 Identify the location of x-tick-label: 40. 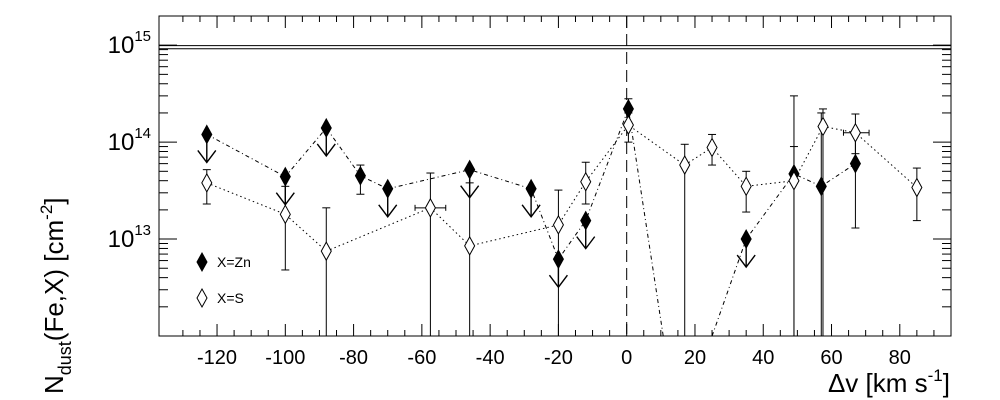
(763, 358).